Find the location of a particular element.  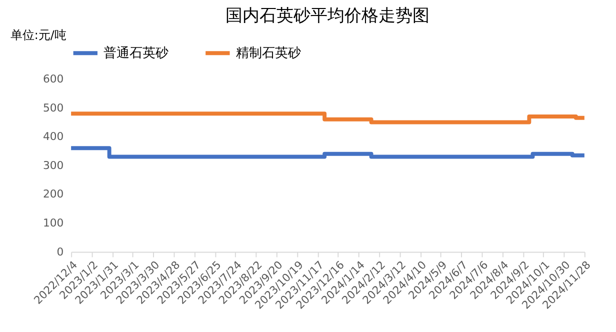

y-tick-label: 0 is located at coordinates (60, 251).